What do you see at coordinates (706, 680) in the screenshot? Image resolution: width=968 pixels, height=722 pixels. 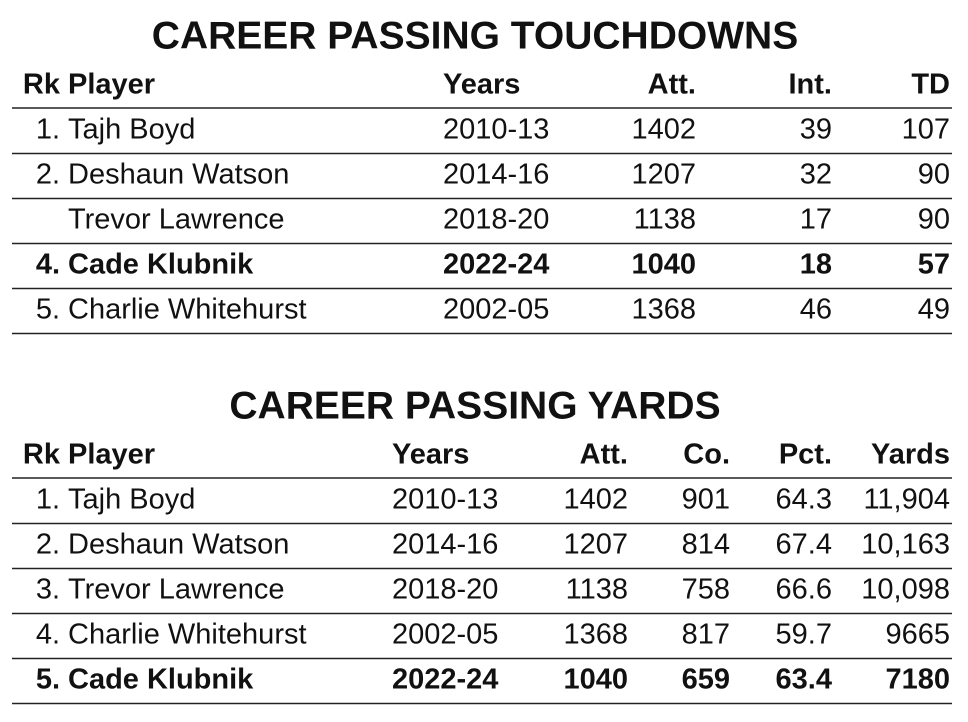 I see `table-cell: 659` at bounding box center [706, 680].